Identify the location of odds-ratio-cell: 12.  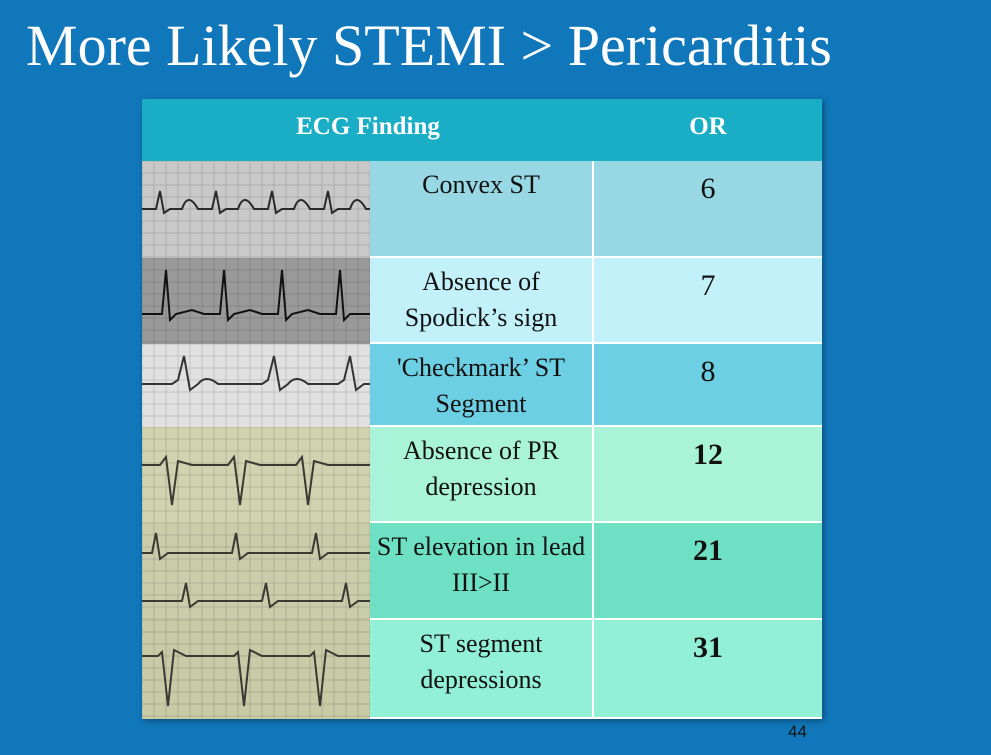
(708, 475).